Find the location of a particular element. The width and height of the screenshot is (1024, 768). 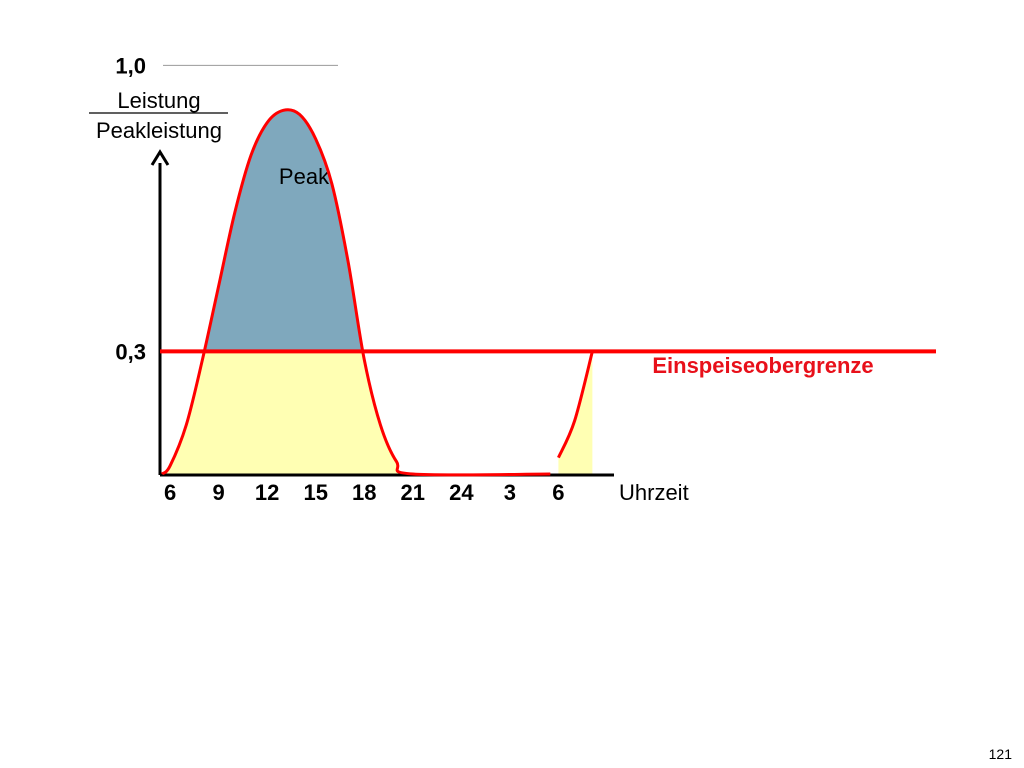

y-axis-arrow is located at coordinates (160, 157).